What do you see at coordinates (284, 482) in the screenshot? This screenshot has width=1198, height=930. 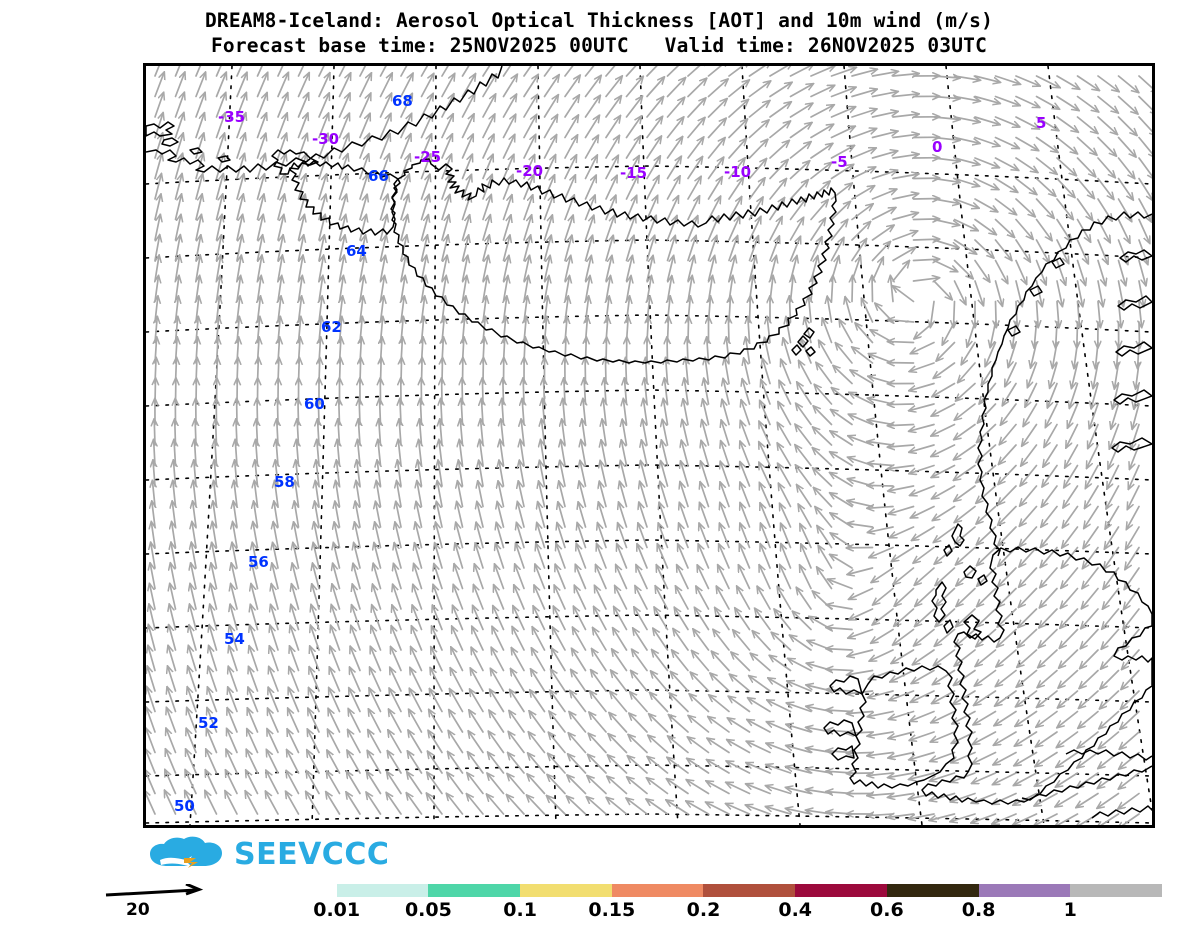 I see `lat-label-58: 58` at bounding box center [284, 482].